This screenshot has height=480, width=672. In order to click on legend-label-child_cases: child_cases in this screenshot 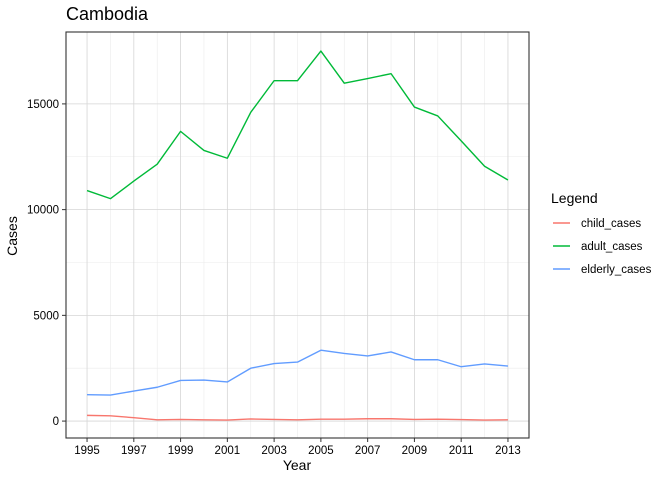, I will do `click(611, 224)`.